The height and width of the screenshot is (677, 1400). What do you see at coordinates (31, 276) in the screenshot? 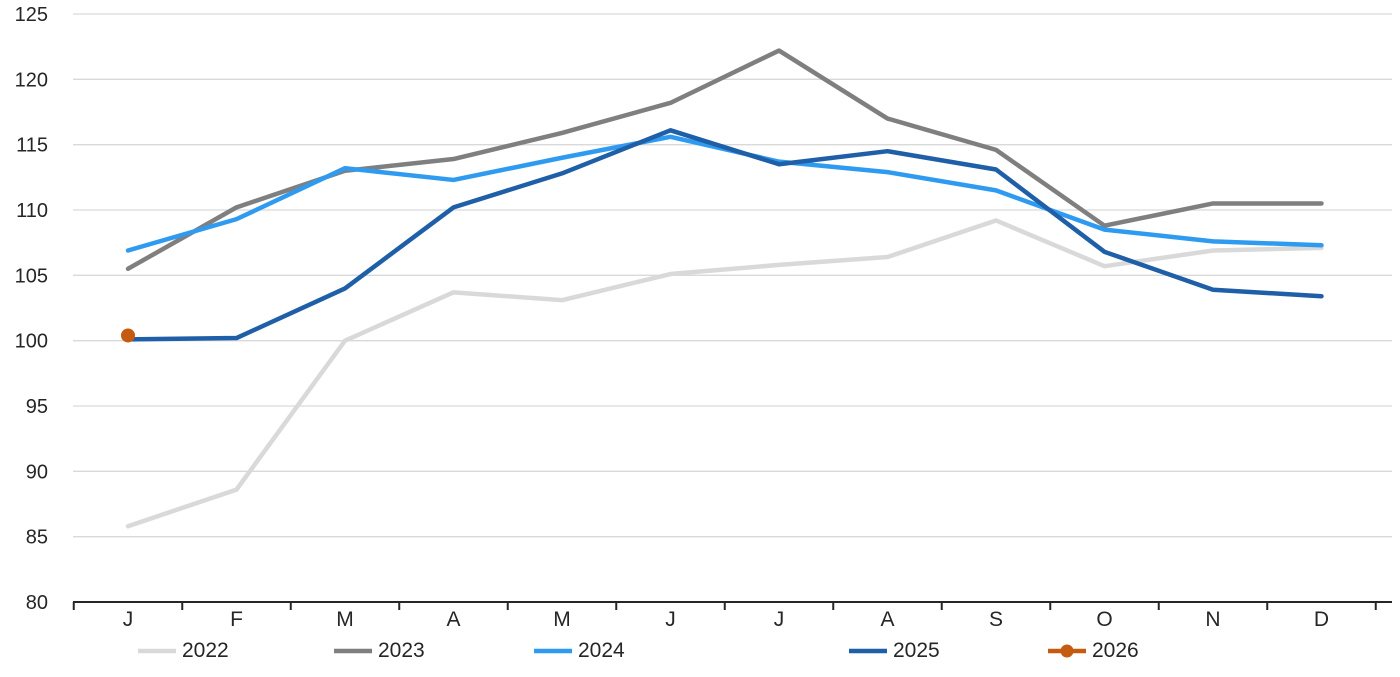
I see `y-tick-label: 105` at bounding box center [31, 276].